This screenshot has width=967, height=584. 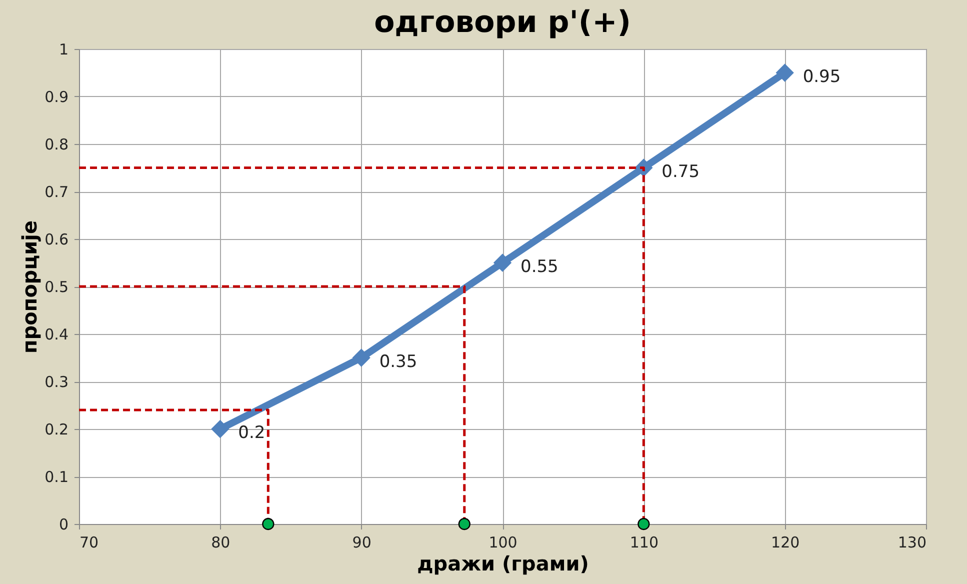 What do you see at coordinates (63, 49) in the screenshot?
I see `y-tick-label: 1` at bounding box center [63, 49].